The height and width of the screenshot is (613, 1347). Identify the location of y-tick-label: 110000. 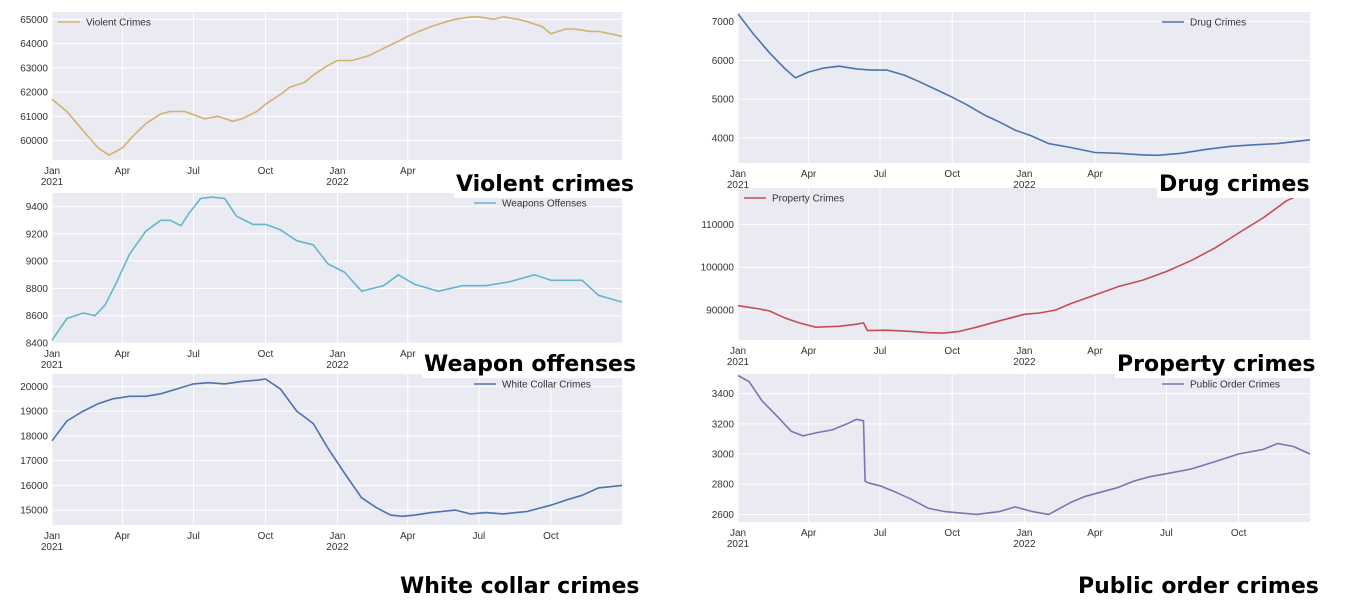
(717, 225).